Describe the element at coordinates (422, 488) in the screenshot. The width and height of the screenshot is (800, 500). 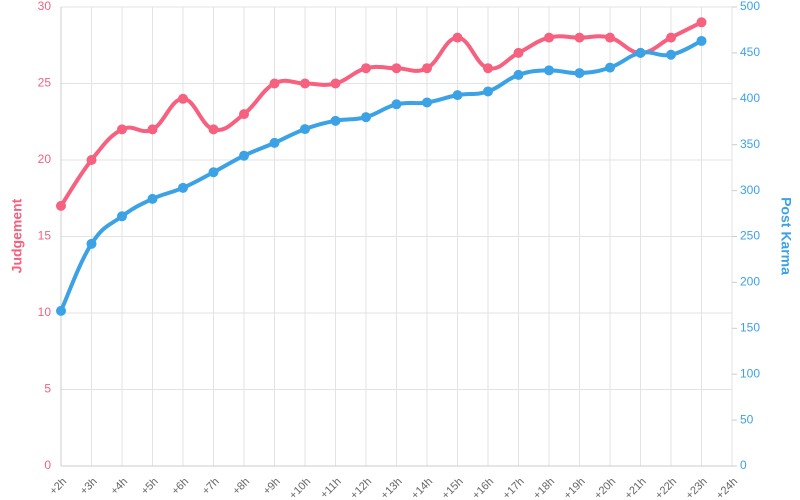
I see `x-tick-label: +14h` at that location.